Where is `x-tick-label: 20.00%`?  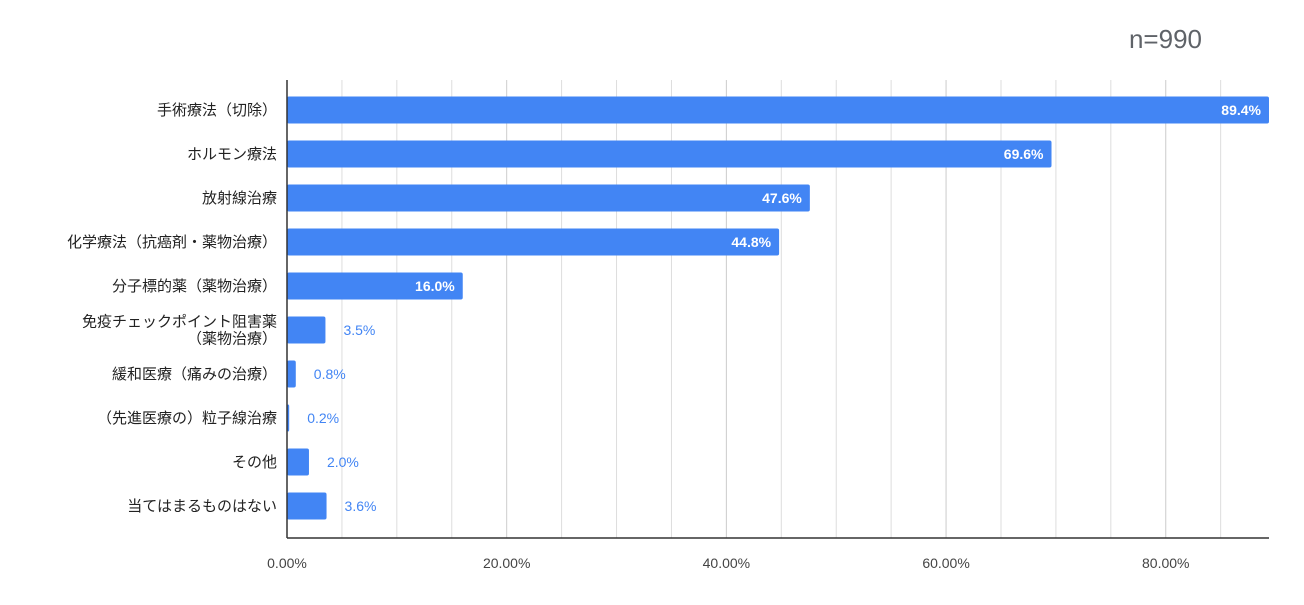
x-tick-label: 20.00% is located at coordinates (506, 563).